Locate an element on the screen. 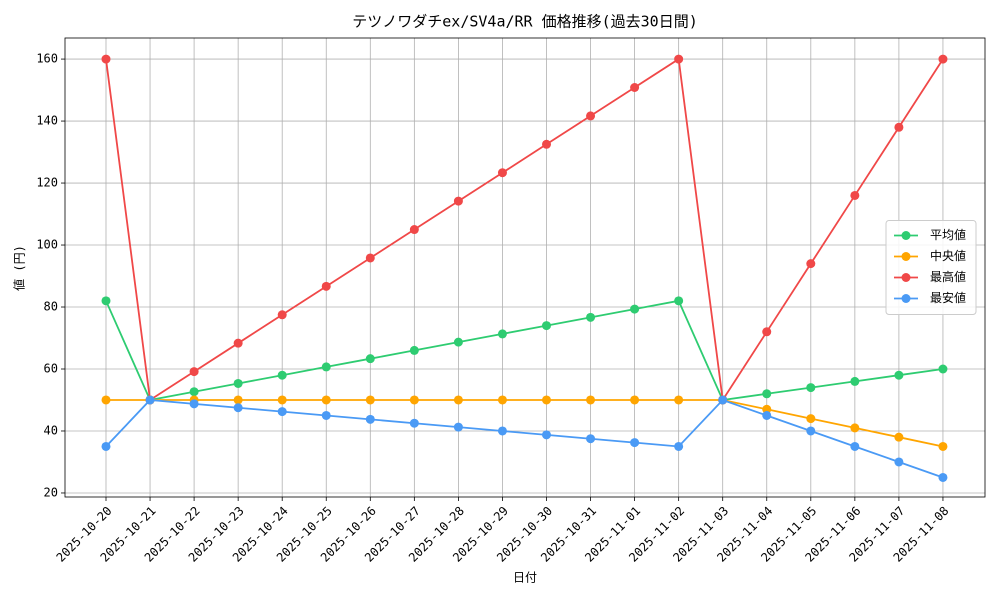 The width and height of the screenshot is (1000, 600). y-tick-label: 40 is located at coordinates (51, 430).